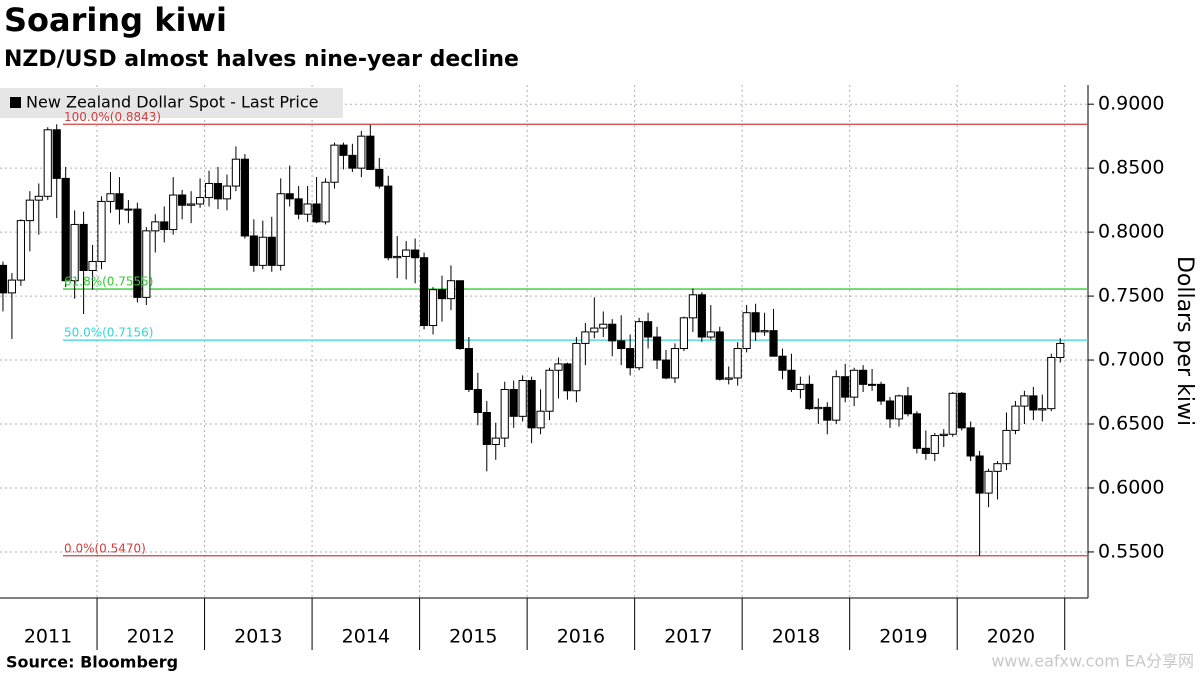 Image resolution: width=1200 pixels, height=675 pixels. I want to click on y-tick-label: 0.7500, so click(1131, 296).